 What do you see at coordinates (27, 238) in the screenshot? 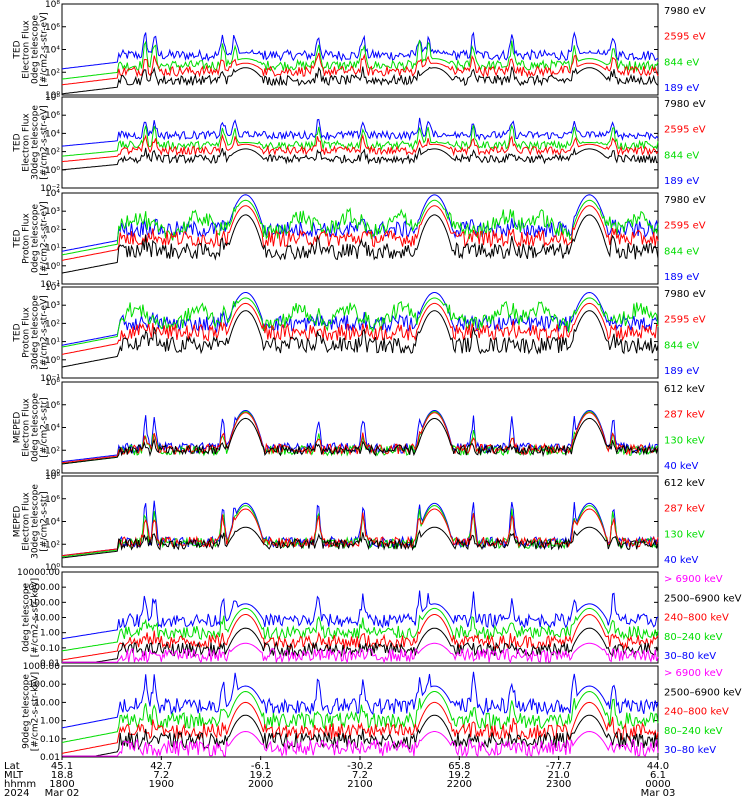
I see `y-axis-label-line: Proton Flux` at bounding box center [27, 238].